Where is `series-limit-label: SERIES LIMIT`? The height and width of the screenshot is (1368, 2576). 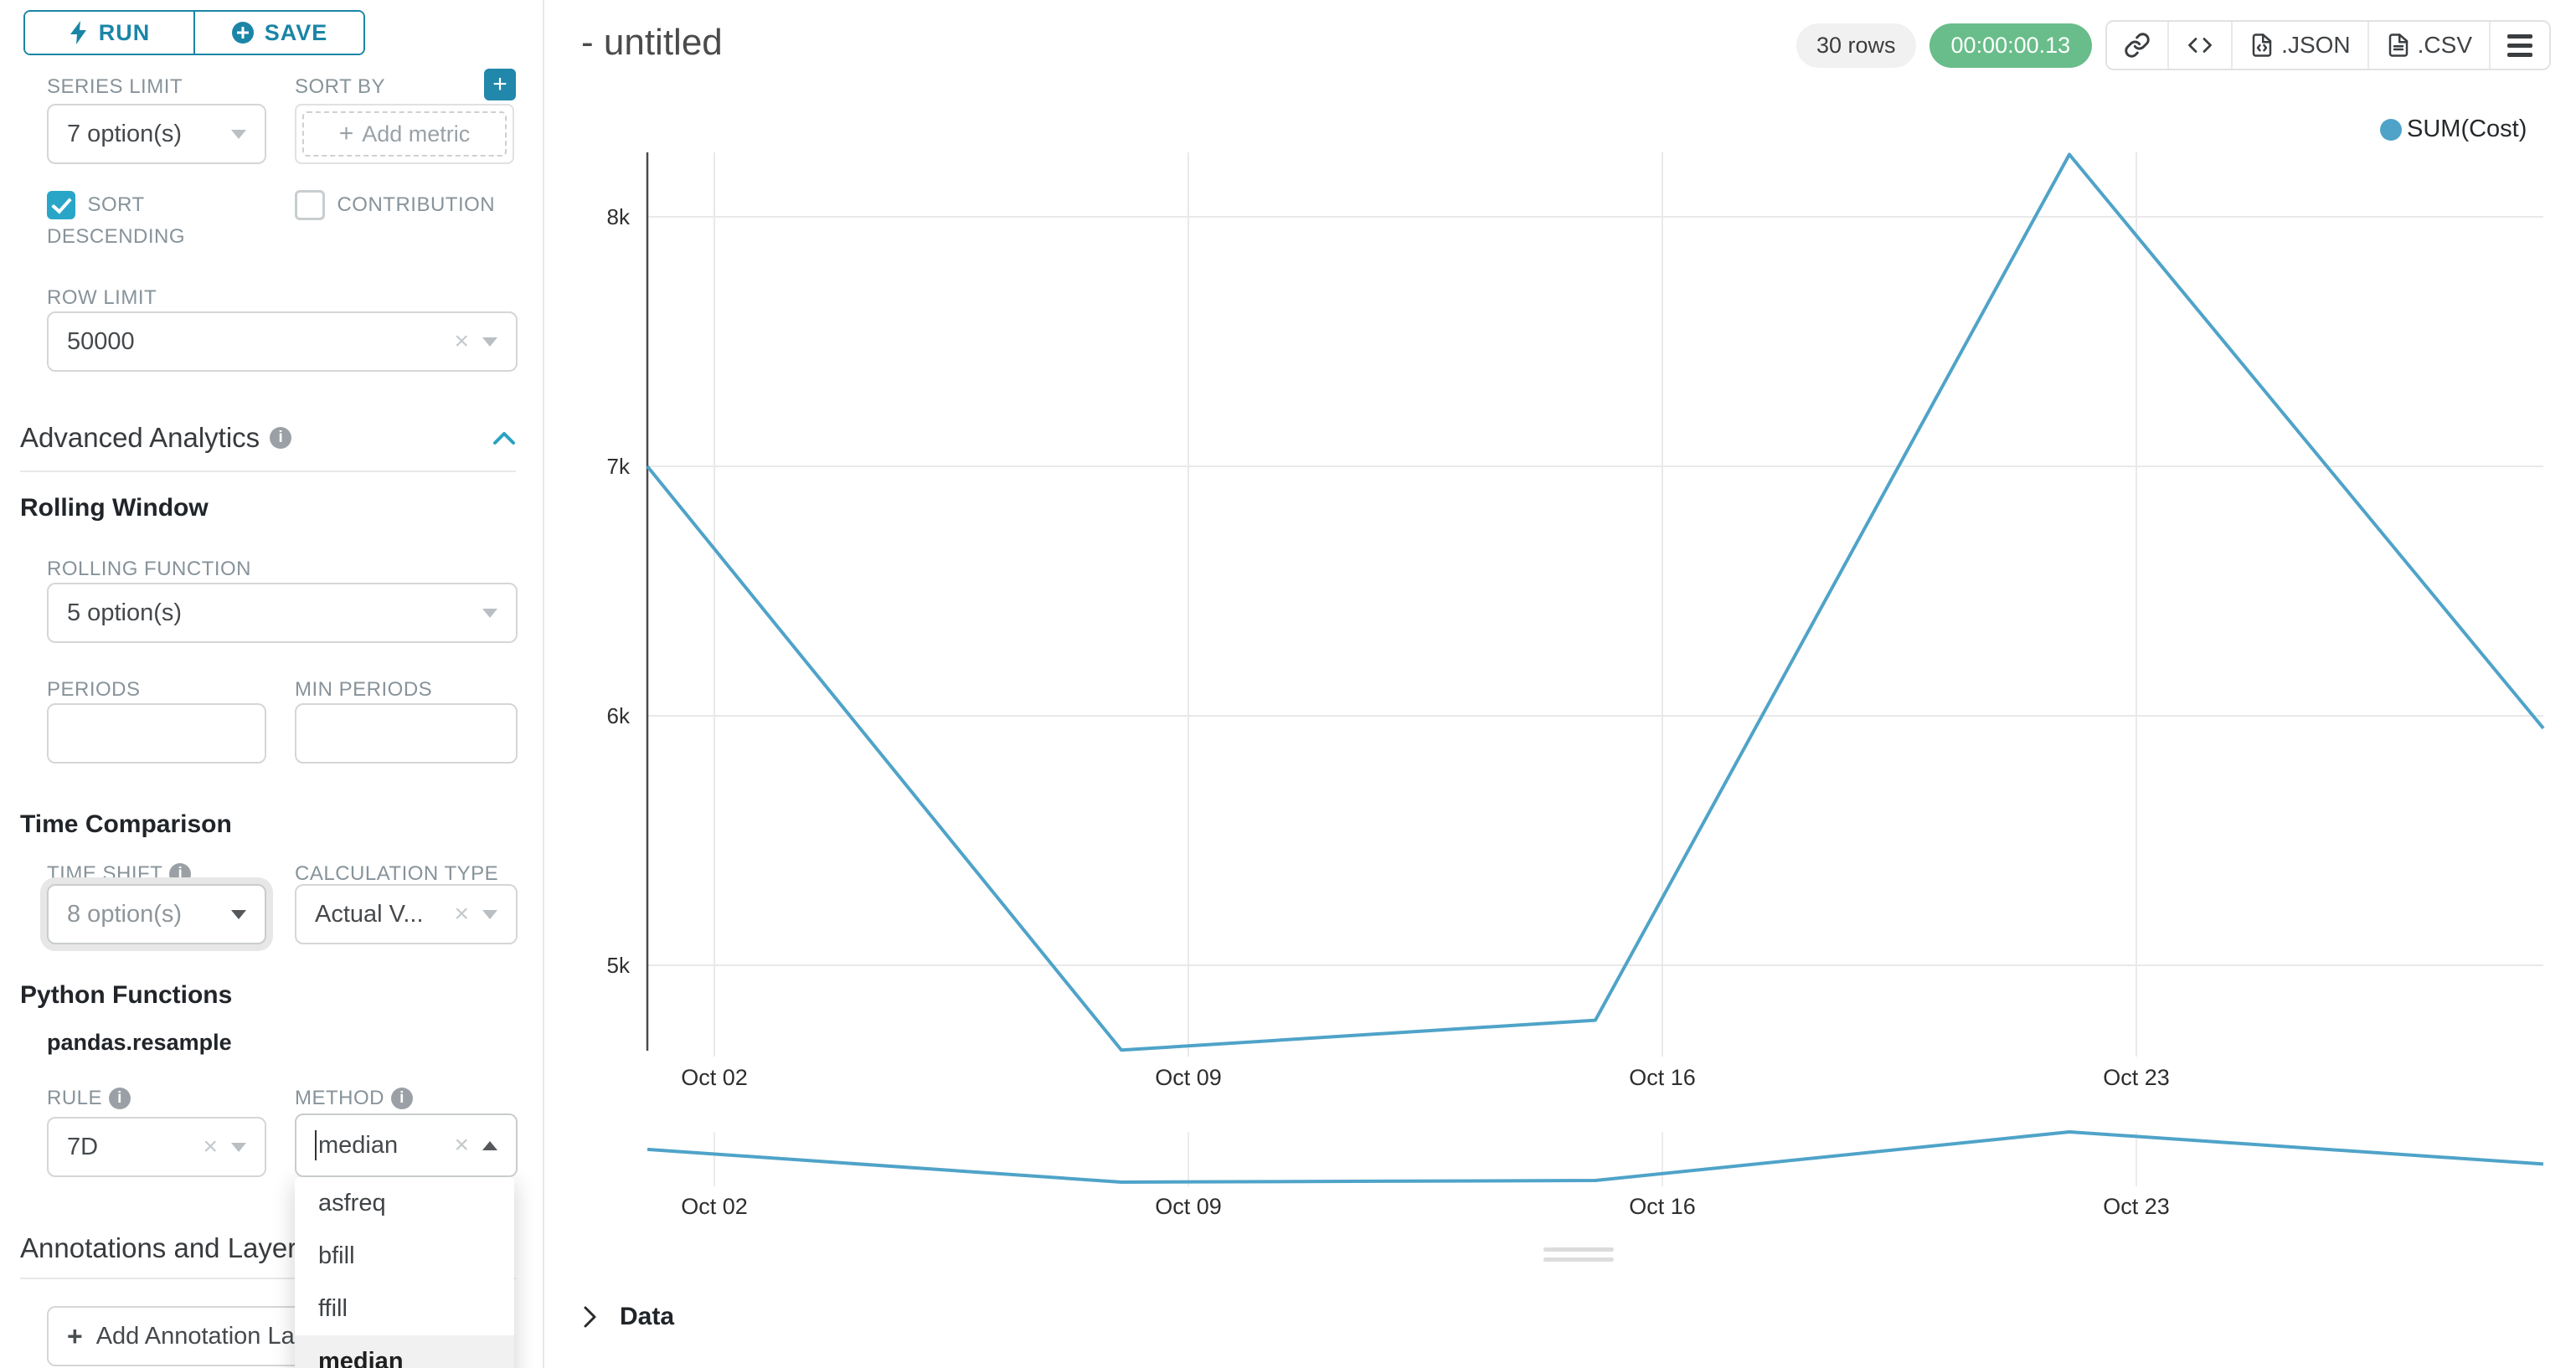 series-limit-label: SERIES LIMIT is located at coordinates (115, 86).